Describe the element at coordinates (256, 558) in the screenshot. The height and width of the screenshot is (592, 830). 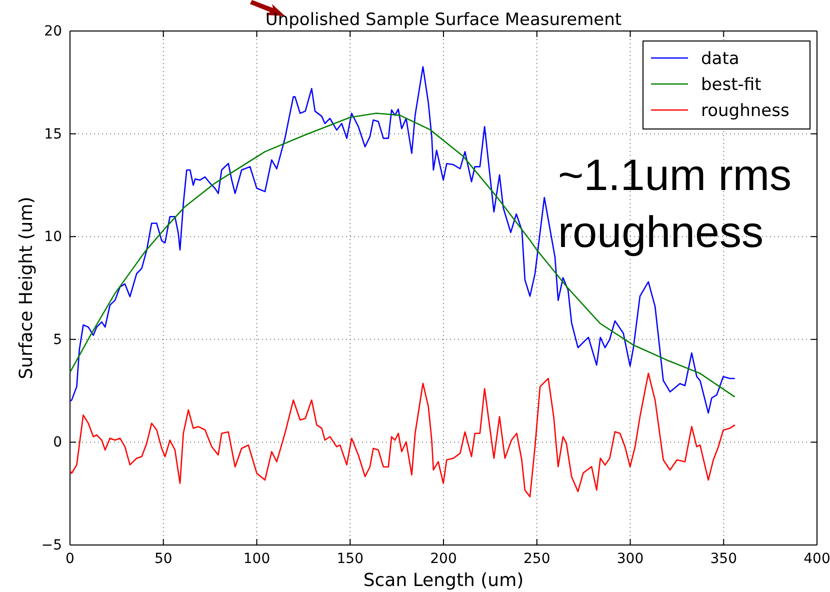
I see `x-tick-label: 100` at that location.